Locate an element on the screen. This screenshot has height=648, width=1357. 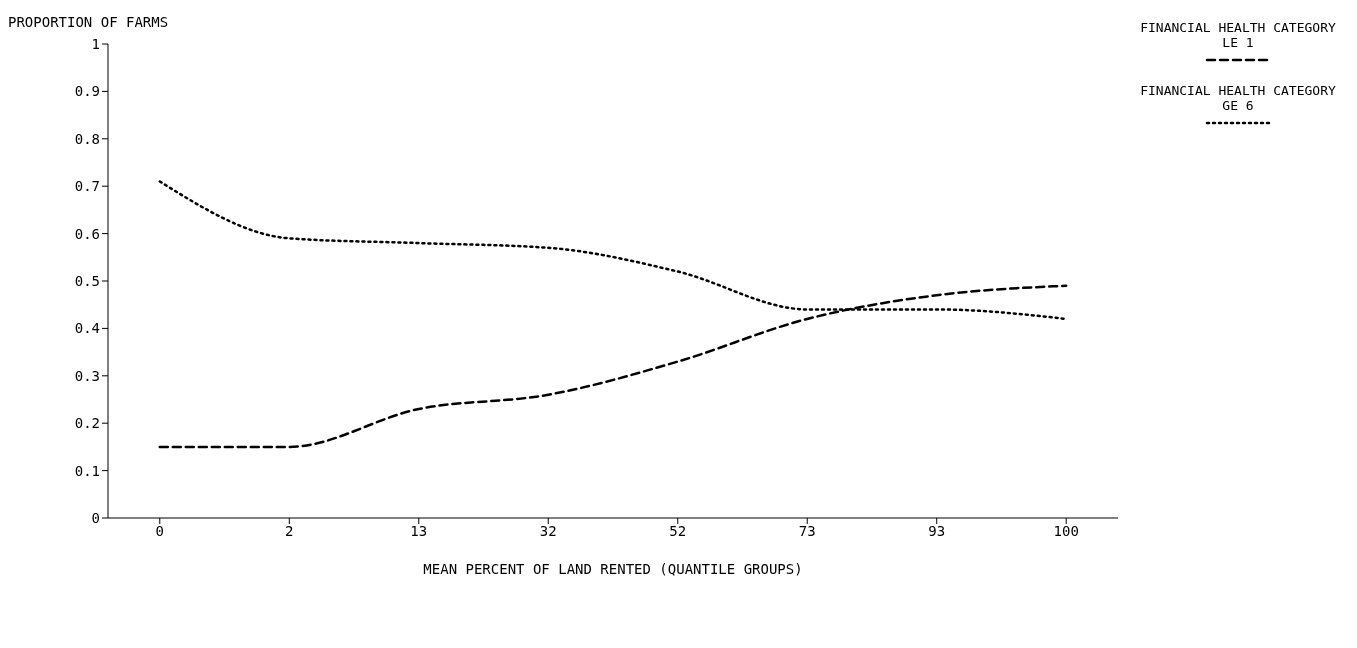
text: FINANCIAL HEALTH CATEGORY LE 1 is located at coordinates (1238, 35).